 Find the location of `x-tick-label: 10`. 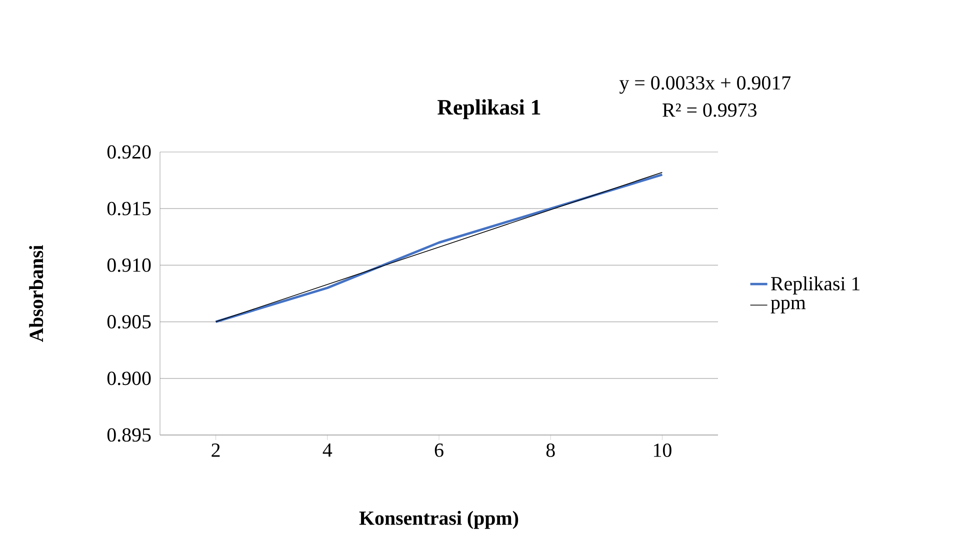

x-tick-label: 10 is located at coordinates (663, 450).